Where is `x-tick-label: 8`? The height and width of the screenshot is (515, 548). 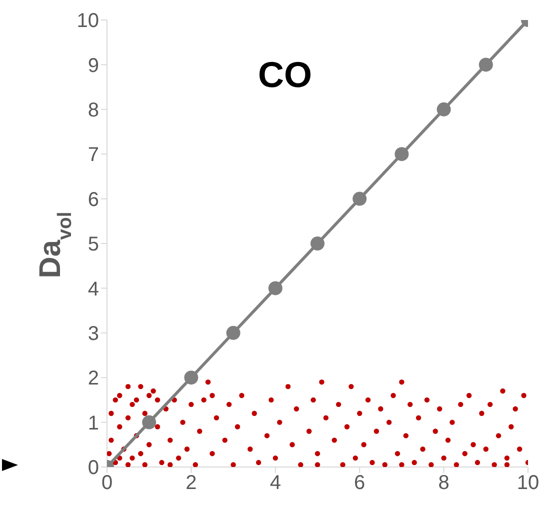 x-tick-label: 8 is located at coordinates (444, 483).